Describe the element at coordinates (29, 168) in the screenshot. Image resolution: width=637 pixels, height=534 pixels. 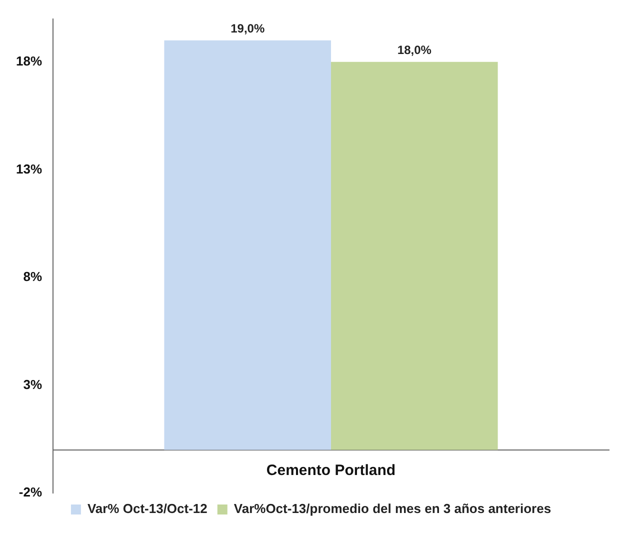
I see `y-tick-label: 13%` at that location.